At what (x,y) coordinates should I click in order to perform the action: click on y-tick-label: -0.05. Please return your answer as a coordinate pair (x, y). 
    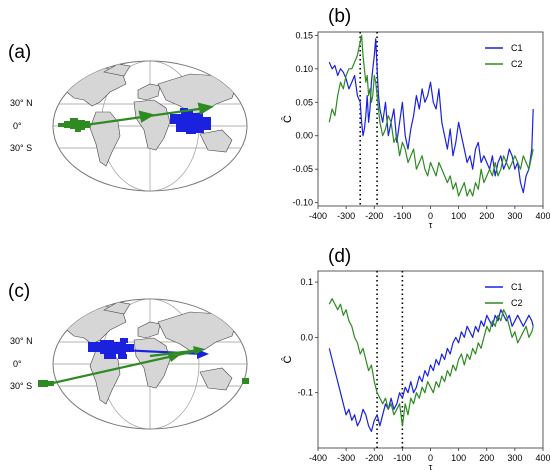
    Looking at the image, I should click on (302, 169).